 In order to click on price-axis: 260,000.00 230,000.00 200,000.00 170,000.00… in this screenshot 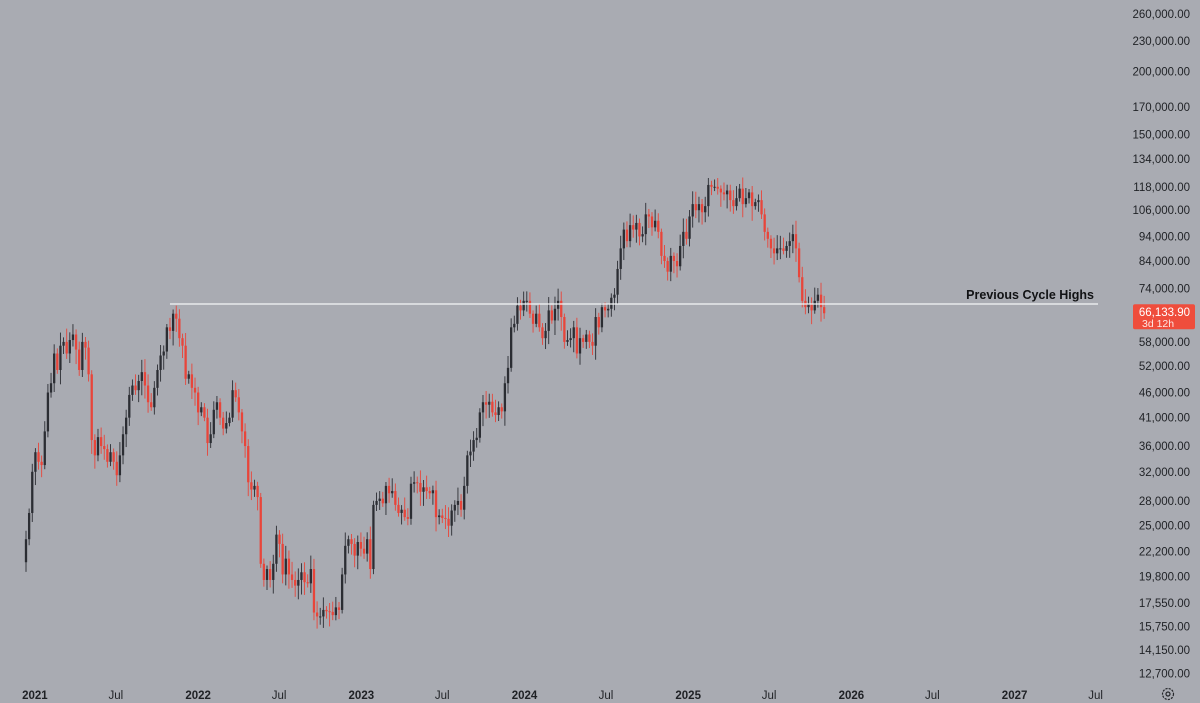, I will do `click(1161, 344)`.